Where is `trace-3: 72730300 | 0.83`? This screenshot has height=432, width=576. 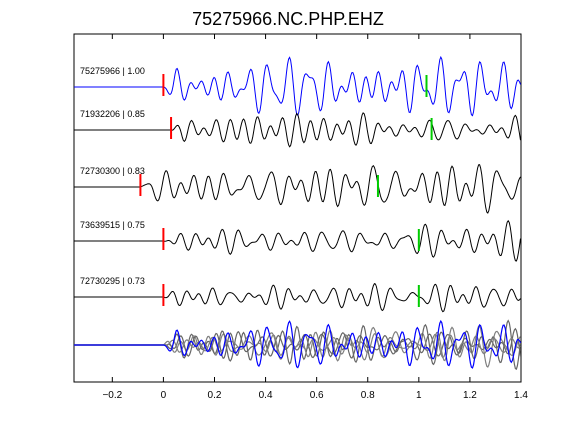 trace-3: 72730300 | 0.83 is located at coordinates (297, 189).